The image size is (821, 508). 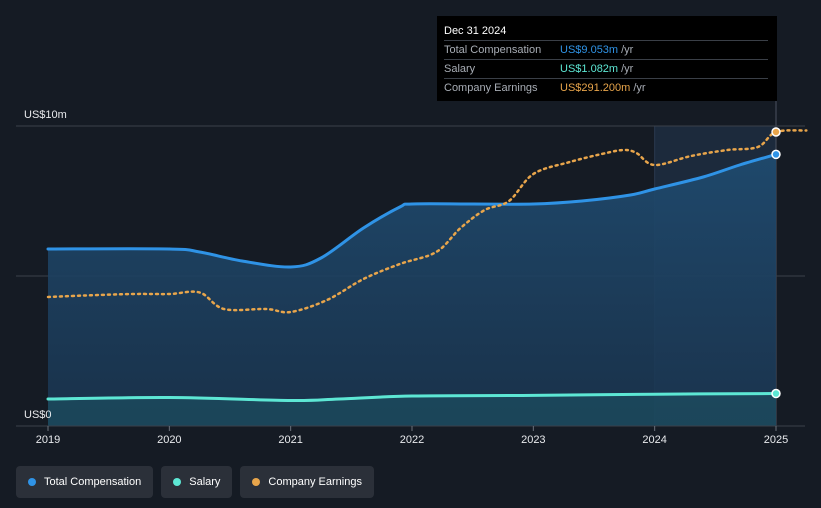 What do you see at coordinates (595, 88) in the screenshot?
I see `tooltip-value: US$291.200m` at bounding box center [595, 88].